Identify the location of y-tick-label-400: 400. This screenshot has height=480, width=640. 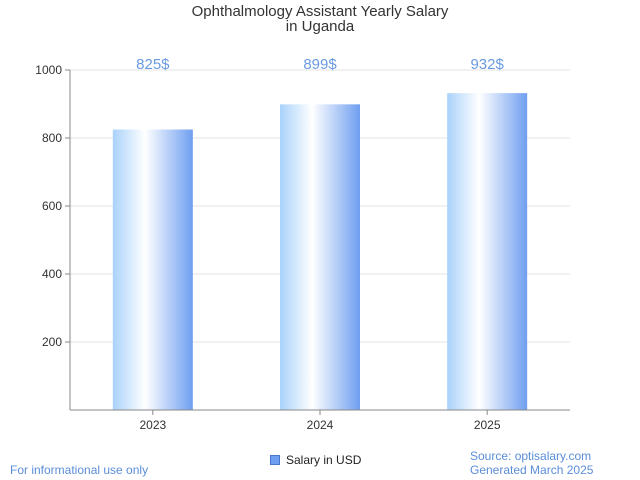
(52, 274).